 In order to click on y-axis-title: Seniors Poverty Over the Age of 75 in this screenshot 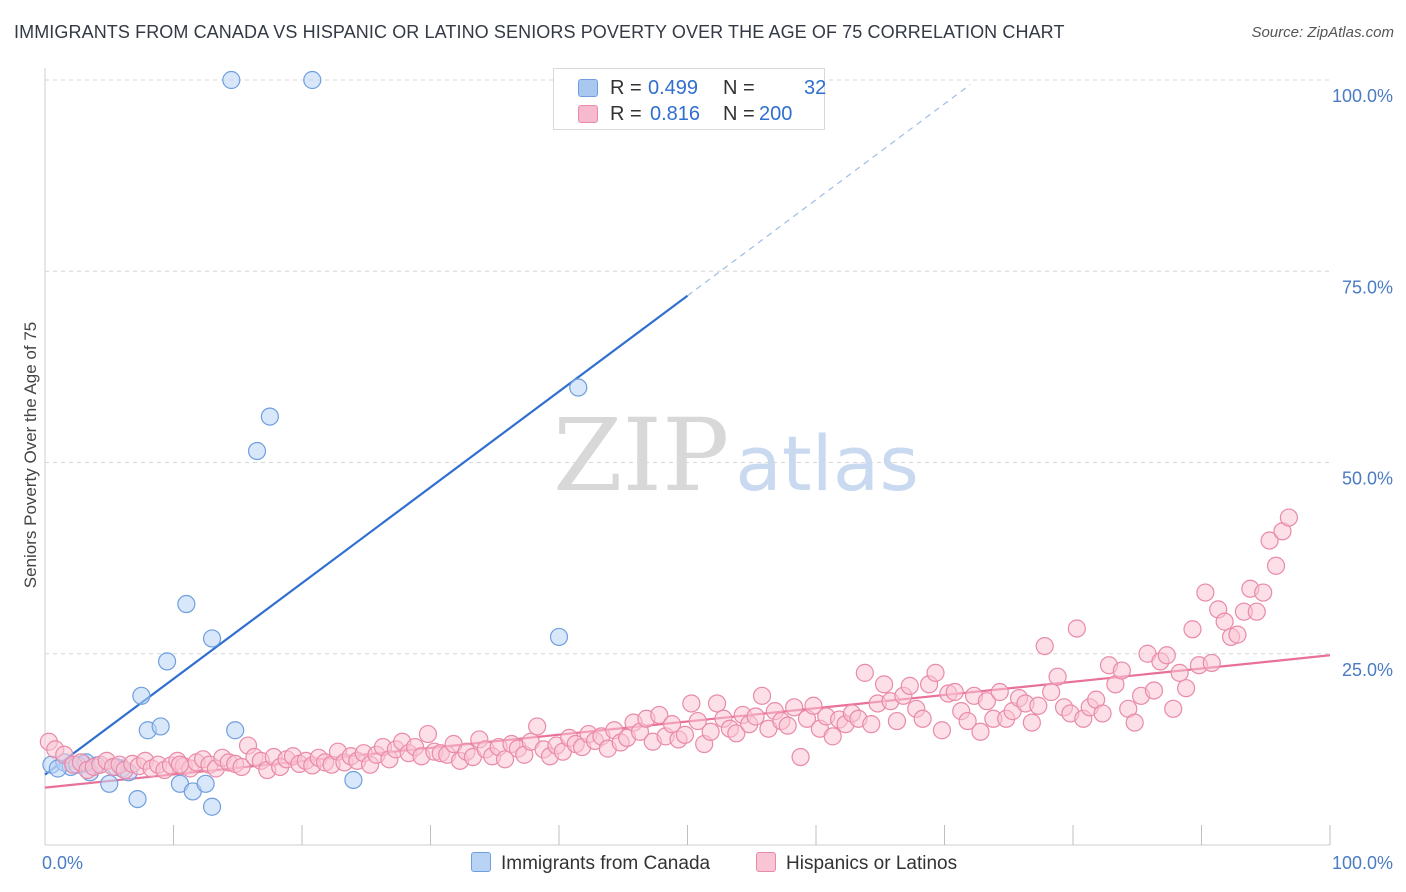, I will do `click(30, 455)`.